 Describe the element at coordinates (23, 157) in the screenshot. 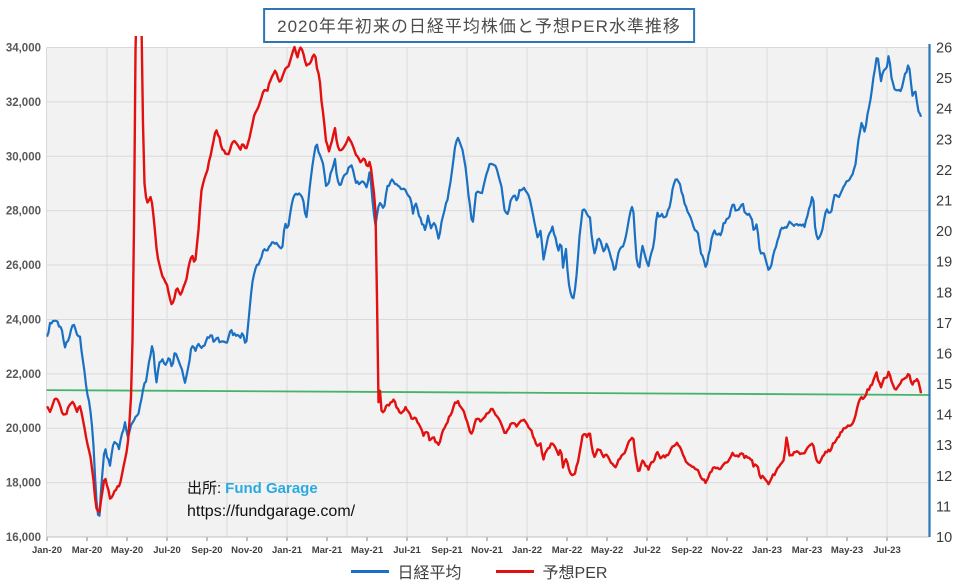

I see `y-left-tick-label: 30,000` at that location.